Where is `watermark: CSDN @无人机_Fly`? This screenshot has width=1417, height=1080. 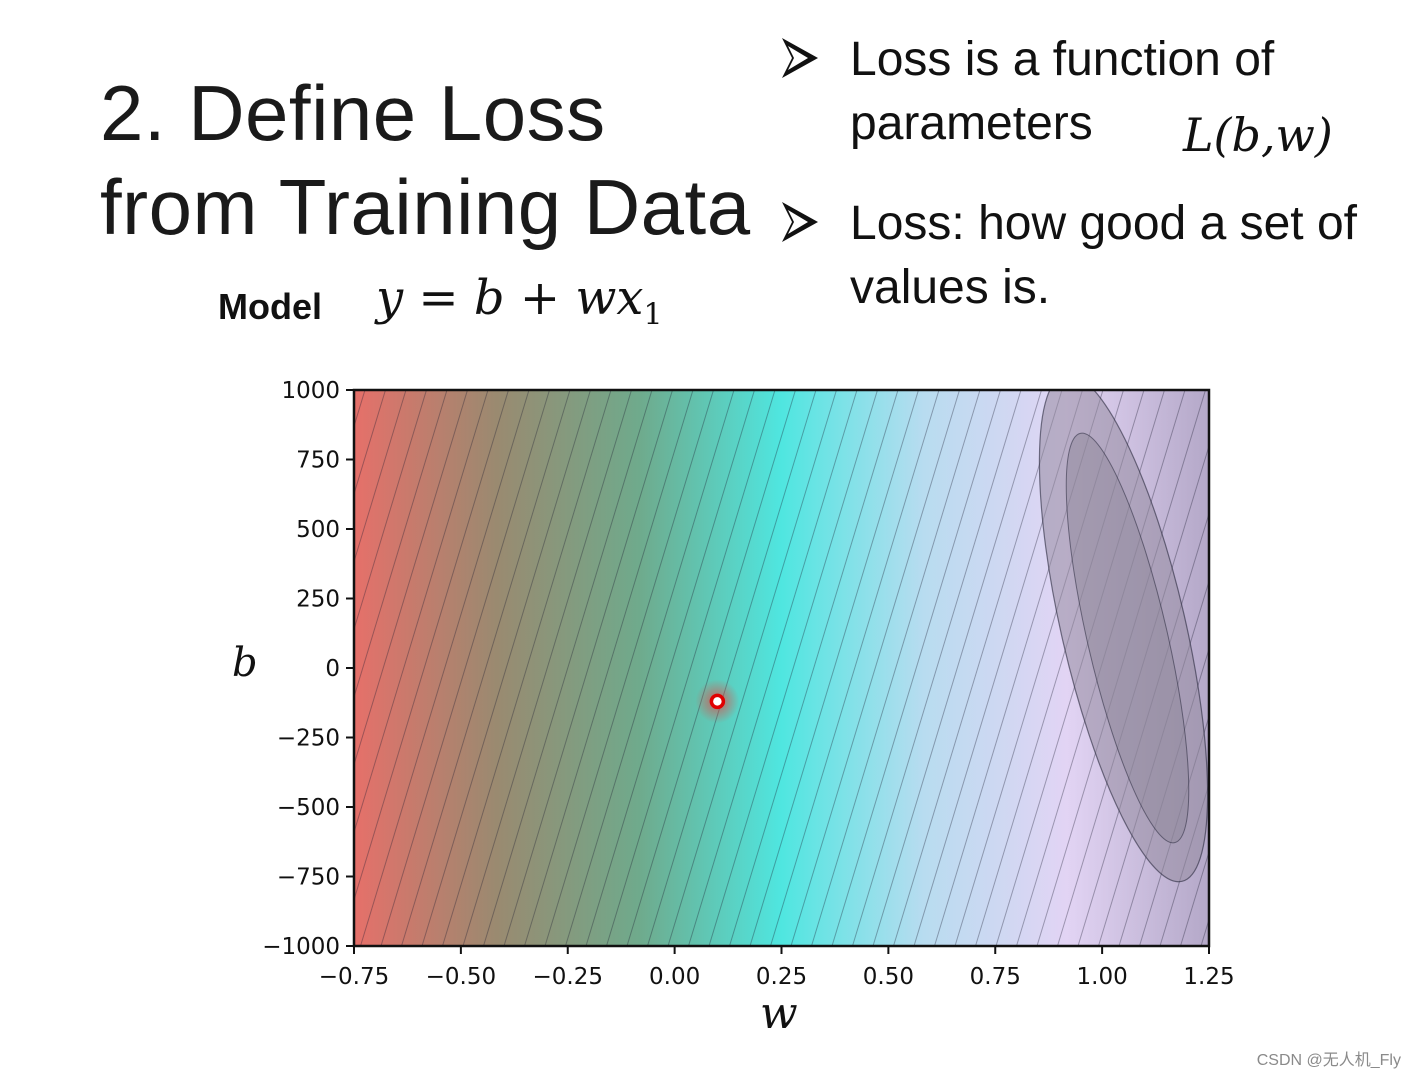
watermark: CSDN @无人机_Fly is located at coordinates (1328, 1060).